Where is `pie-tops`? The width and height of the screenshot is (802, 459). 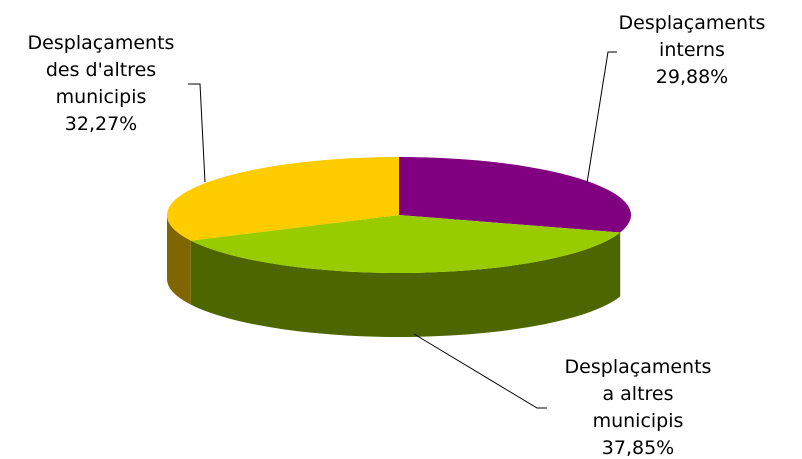
pie-tops is located at coordinates (399, 214).